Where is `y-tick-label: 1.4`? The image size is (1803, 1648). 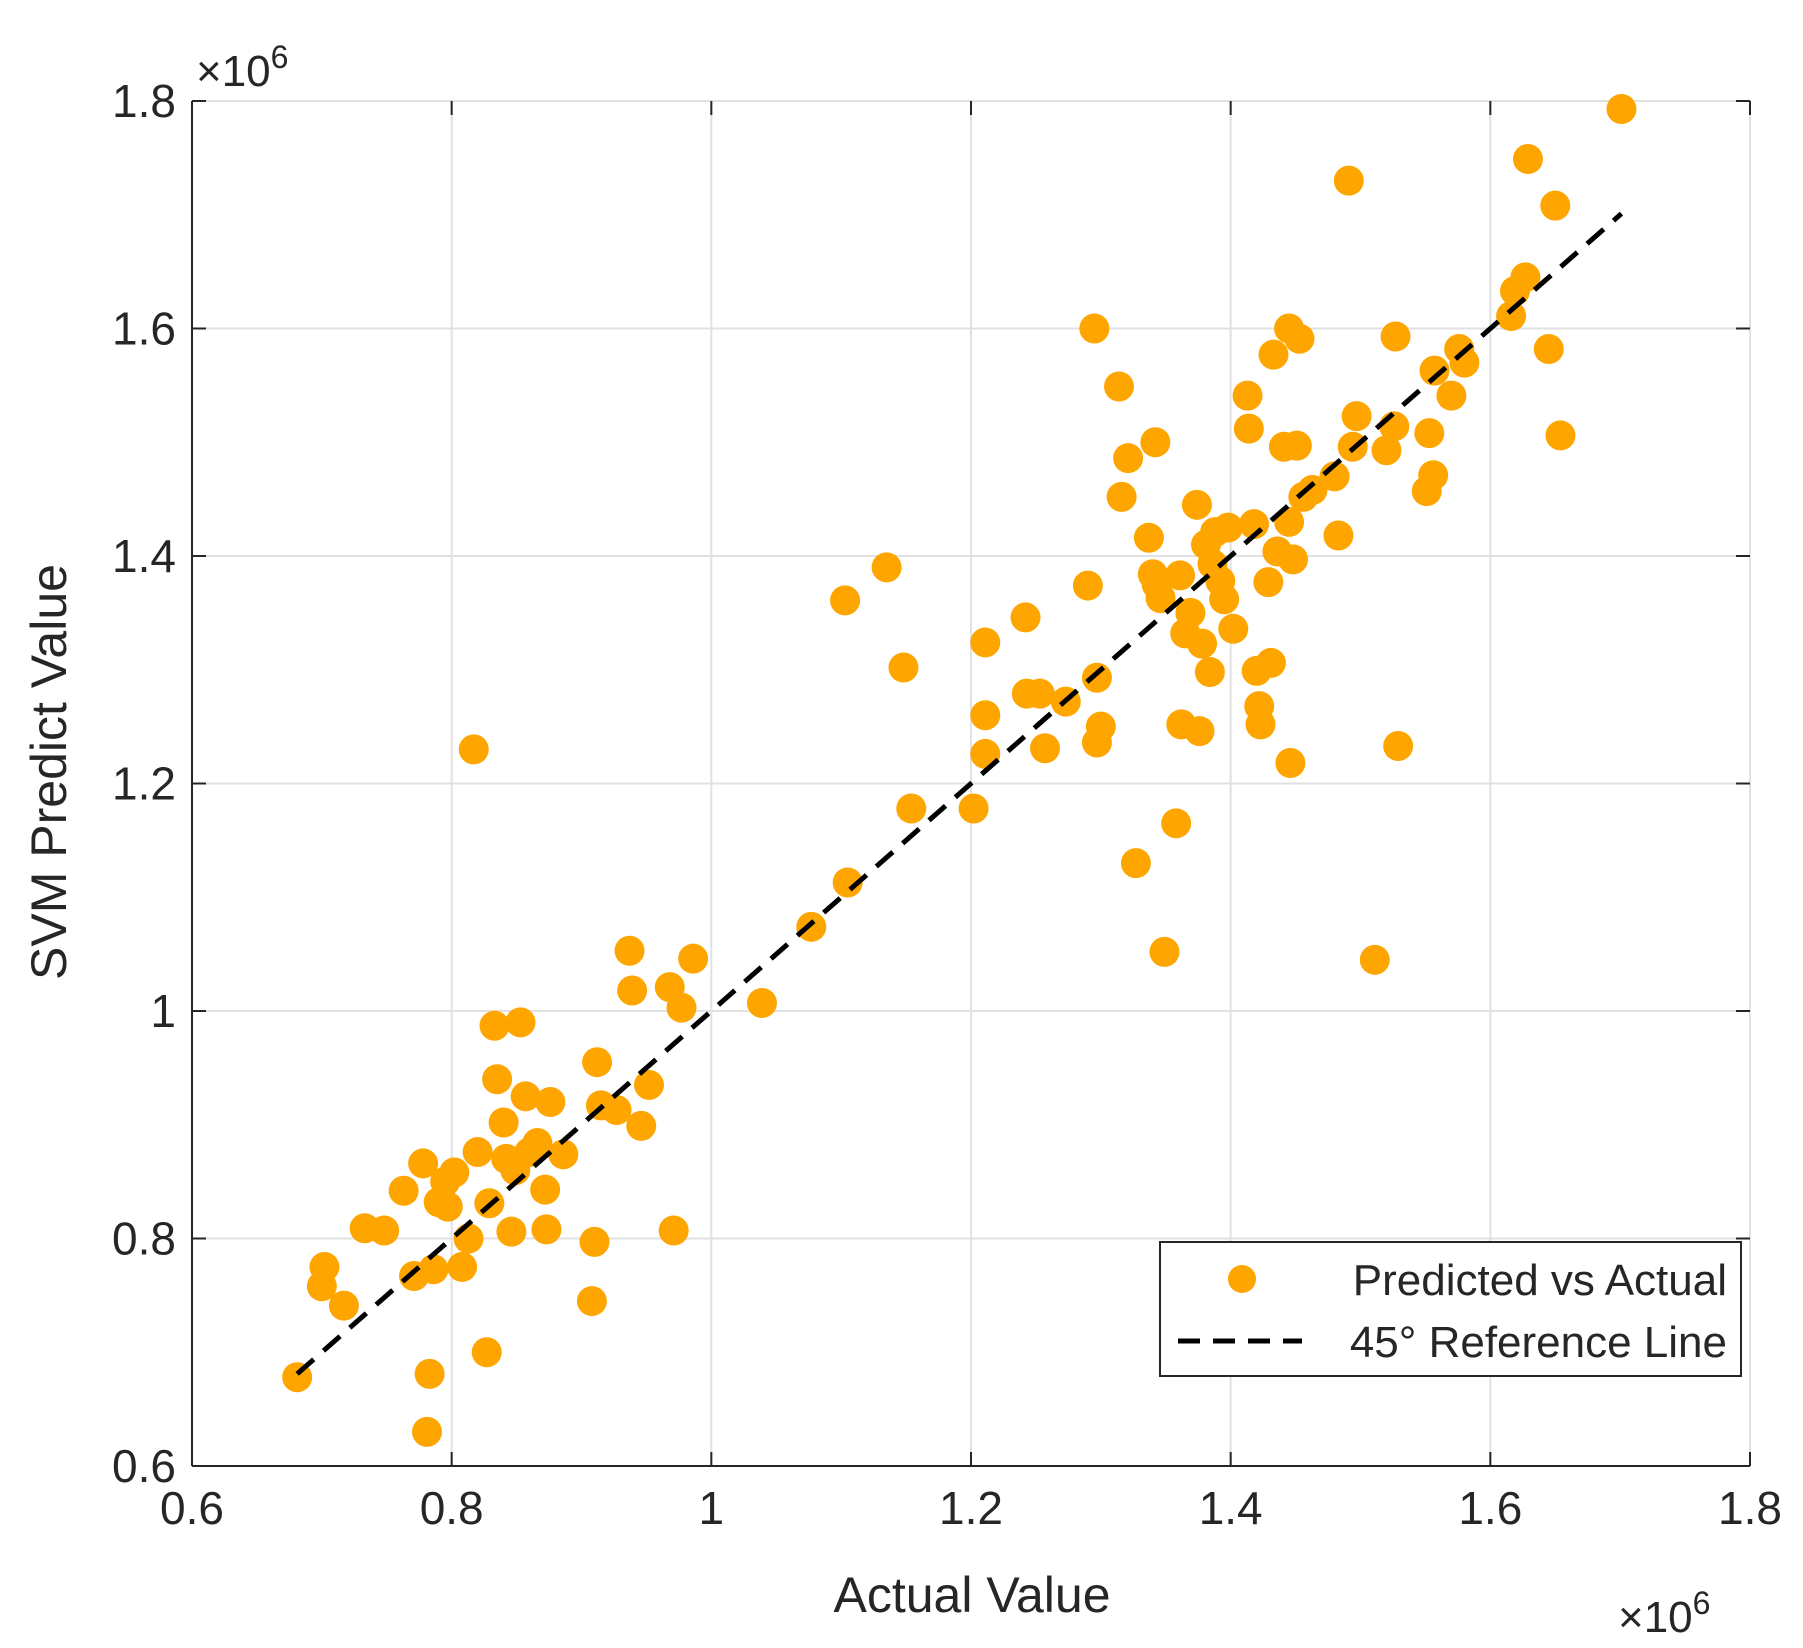 y-tick-label: 1.4 is located at coordinates (144, 556).